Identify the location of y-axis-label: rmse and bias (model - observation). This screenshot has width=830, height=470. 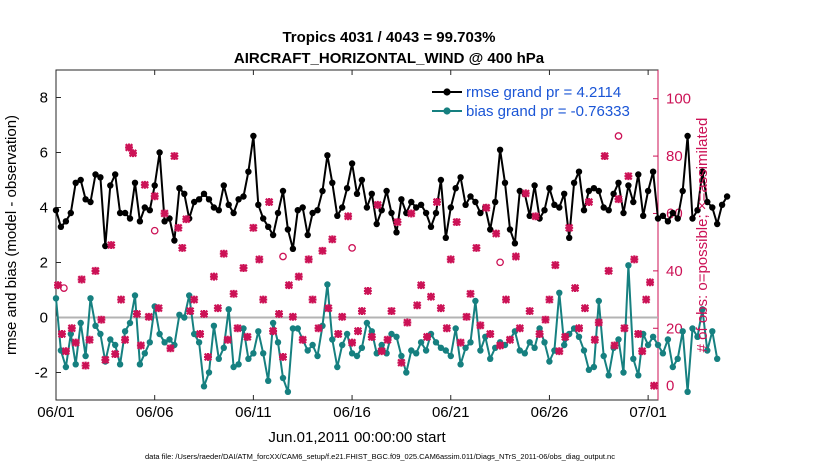
(11, 235).